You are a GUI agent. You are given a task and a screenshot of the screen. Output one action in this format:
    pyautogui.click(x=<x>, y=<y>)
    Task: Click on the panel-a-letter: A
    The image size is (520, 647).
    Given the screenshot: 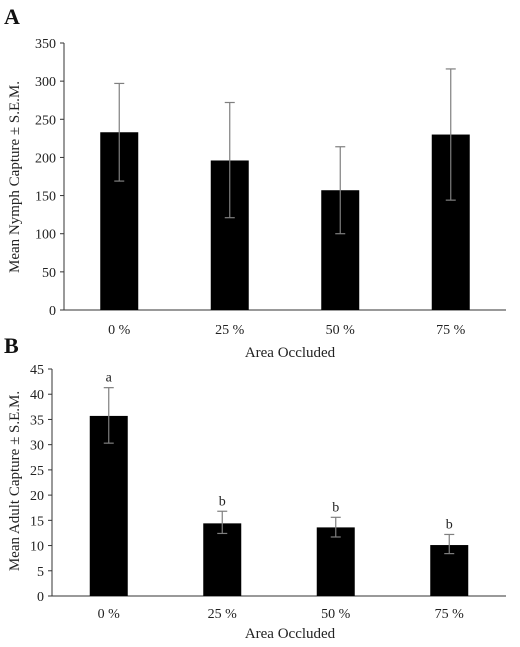 What is the action you would take?
    pyautogui.click(x=12, y=16)
    